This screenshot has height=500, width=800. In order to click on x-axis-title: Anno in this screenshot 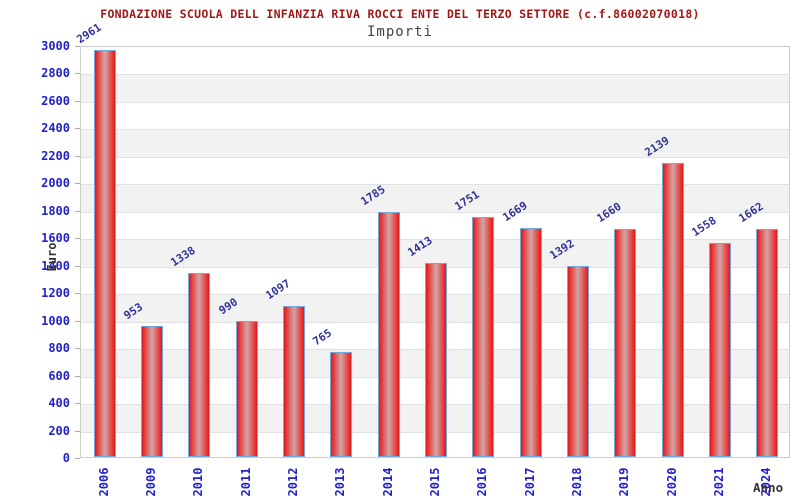, I will do `click(768, 487)`.